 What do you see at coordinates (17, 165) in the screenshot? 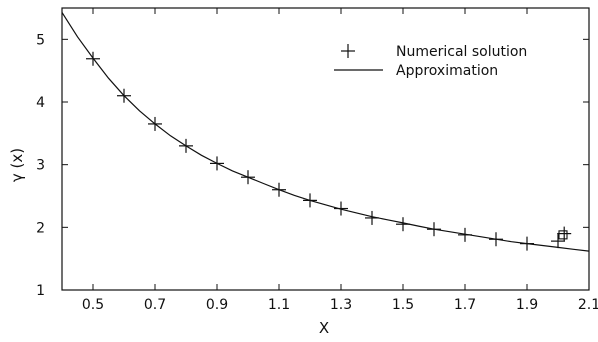
I see `y-axis-label: γ (x)` at bounding box center [17, 165].